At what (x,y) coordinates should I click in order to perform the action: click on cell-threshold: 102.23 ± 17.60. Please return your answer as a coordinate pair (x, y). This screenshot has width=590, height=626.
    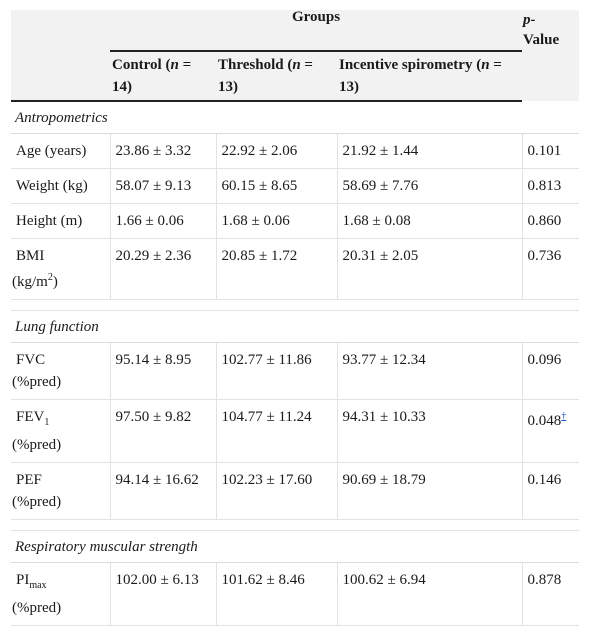
    Looking at the image, I should click on (277, 491).